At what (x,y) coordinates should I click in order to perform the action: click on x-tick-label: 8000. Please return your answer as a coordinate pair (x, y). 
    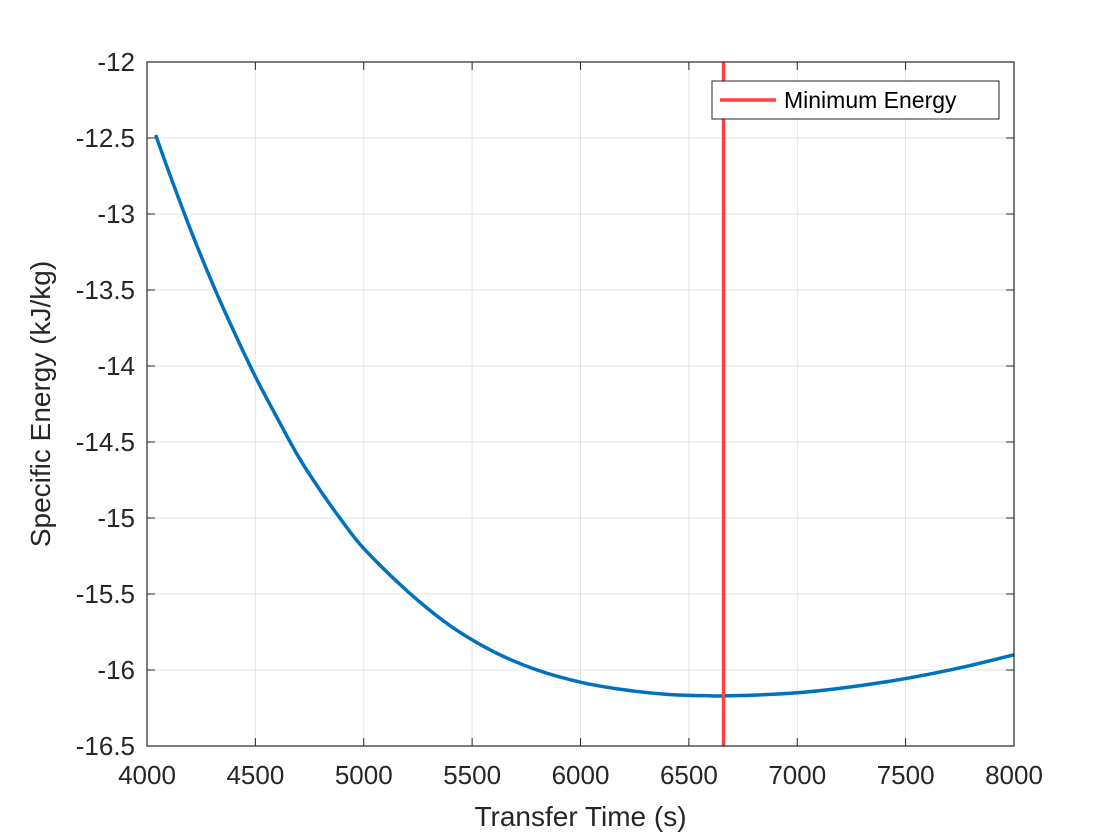
    Looking at the image, I should click on (1014, 775).